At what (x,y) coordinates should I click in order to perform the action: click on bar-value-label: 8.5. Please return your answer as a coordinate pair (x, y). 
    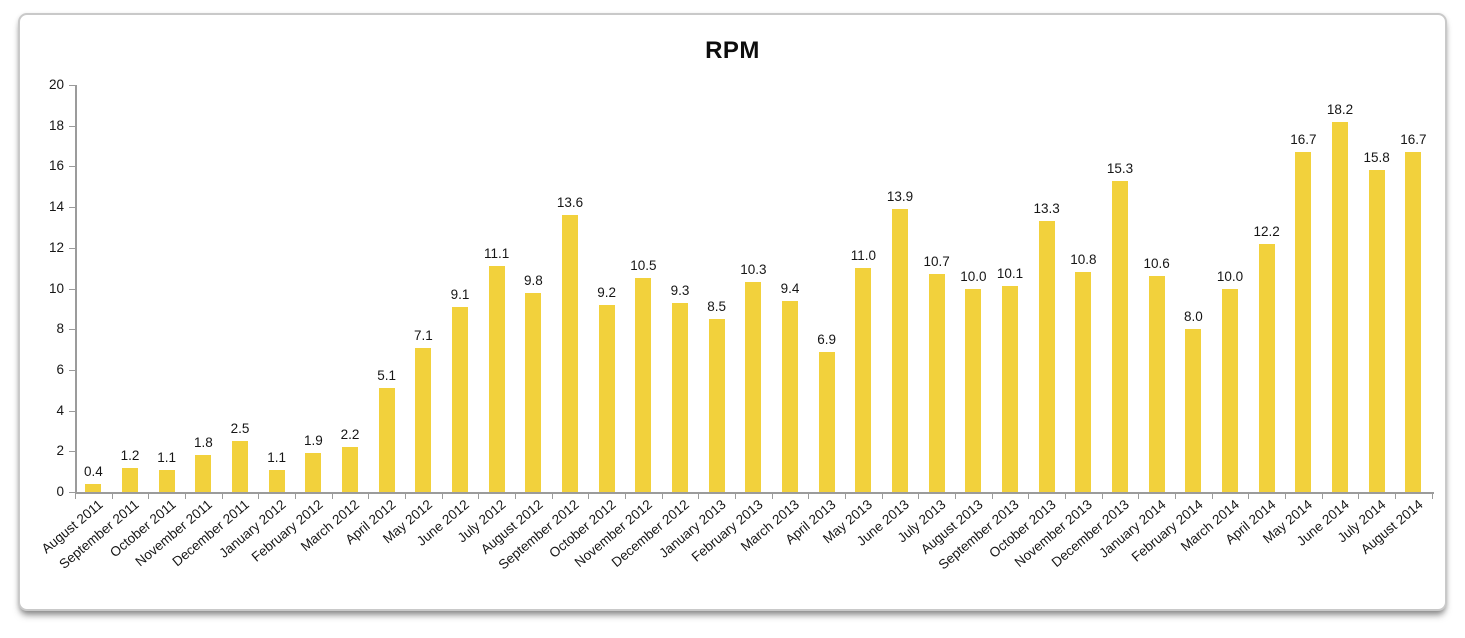
    Looking at the image, I should click on (717, 307).